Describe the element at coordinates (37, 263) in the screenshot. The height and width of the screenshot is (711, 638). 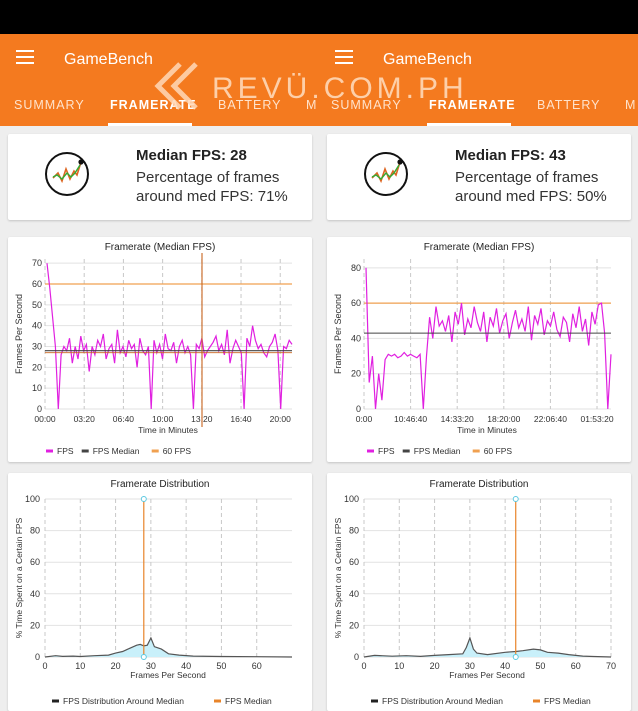
I see `y-tick-label: 70` at that location.